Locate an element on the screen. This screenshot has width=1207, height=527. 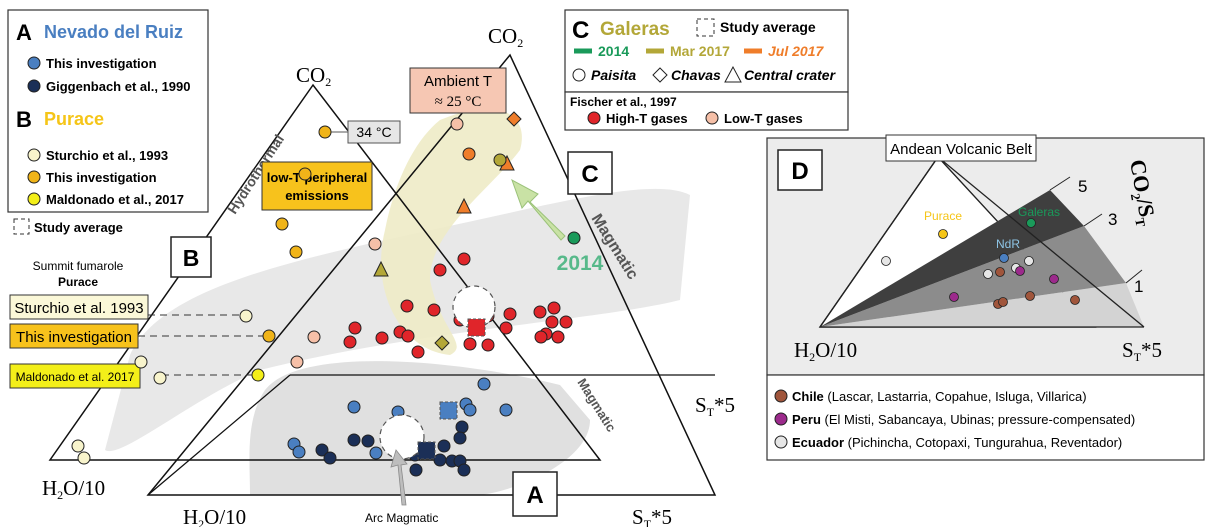
ratio-5-label: 5 is located at coordinates (1082, 186).